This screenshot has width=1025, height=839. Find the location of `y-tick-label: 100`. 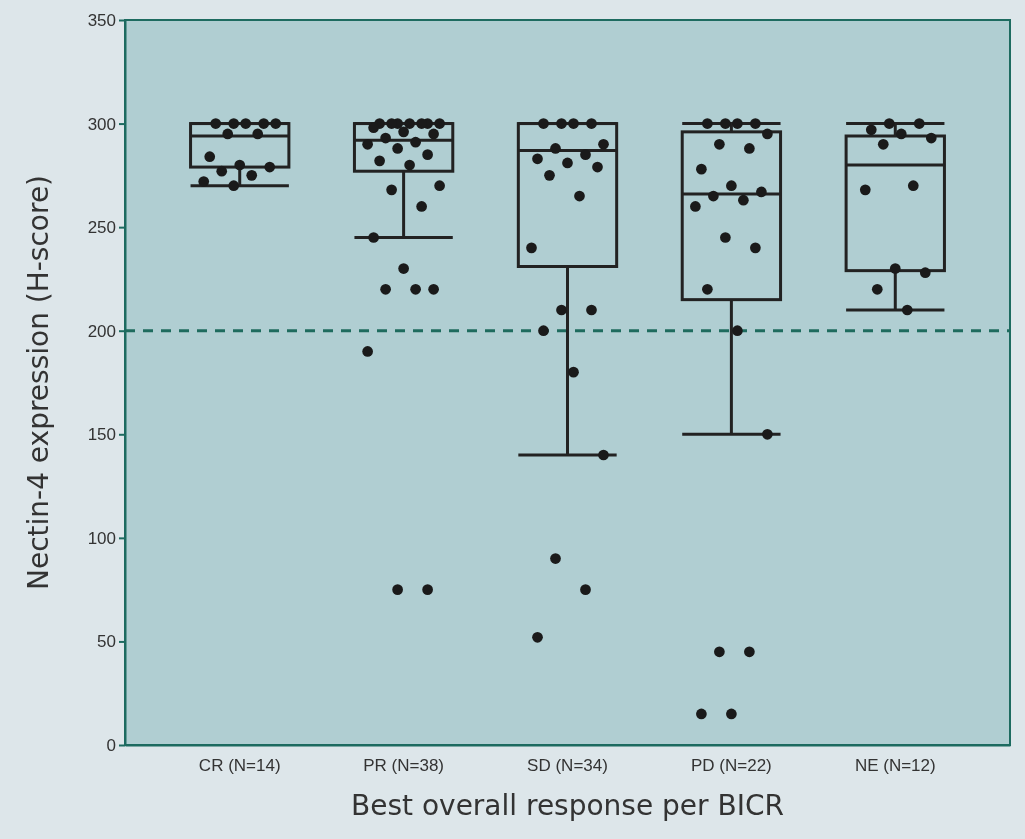

y-tick-label: 100 is located at coordinates (101, 538).